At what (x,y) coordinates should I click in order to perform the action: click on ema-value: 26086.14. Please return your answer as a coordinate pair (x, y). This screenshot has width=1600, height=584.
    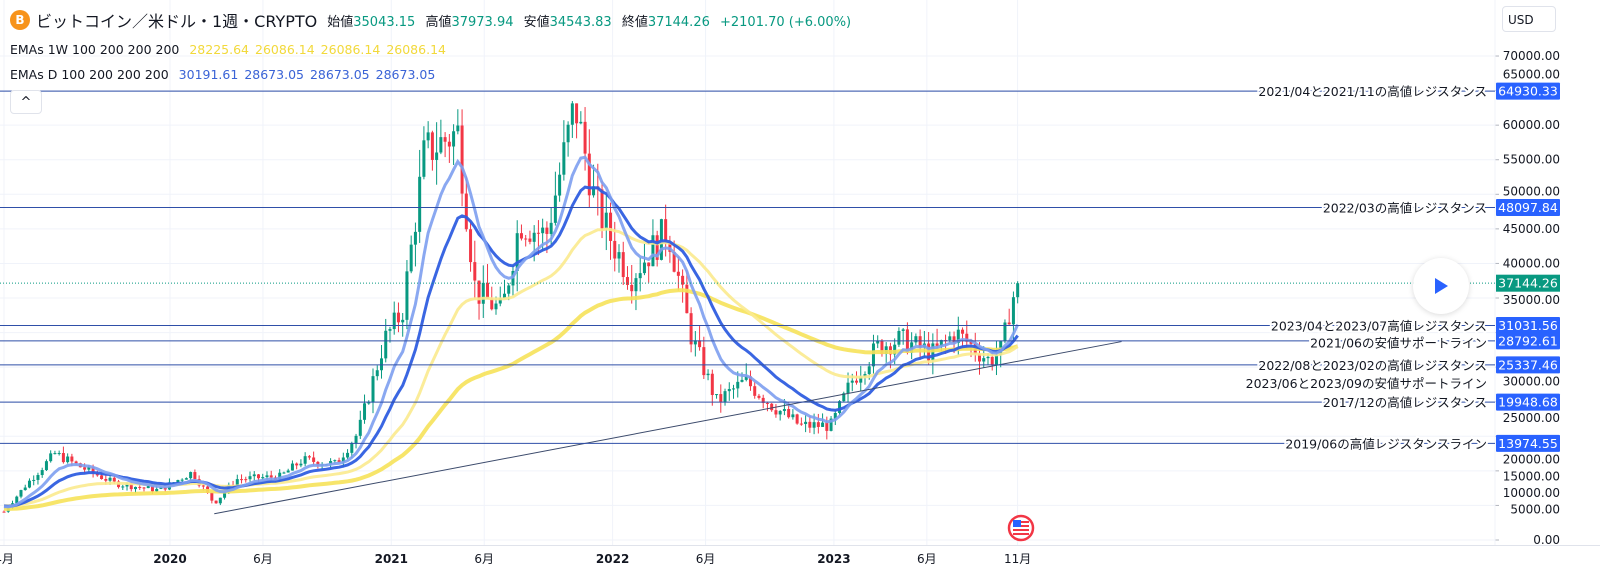
    Looking at the image, I should click on (285, 49).